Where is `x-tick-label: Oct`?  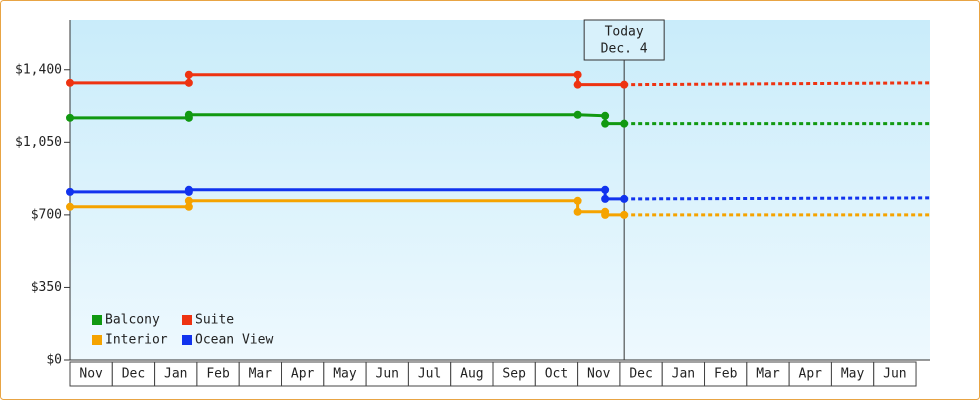 x-tick-label: Oct is located at coordinates (556, 374).